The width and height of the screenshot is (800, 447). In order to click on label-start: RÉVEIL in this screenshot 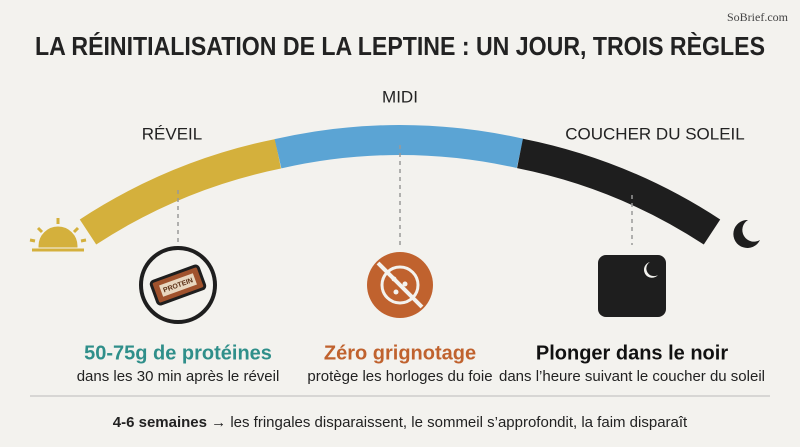, I will do `click(172, 133)`.